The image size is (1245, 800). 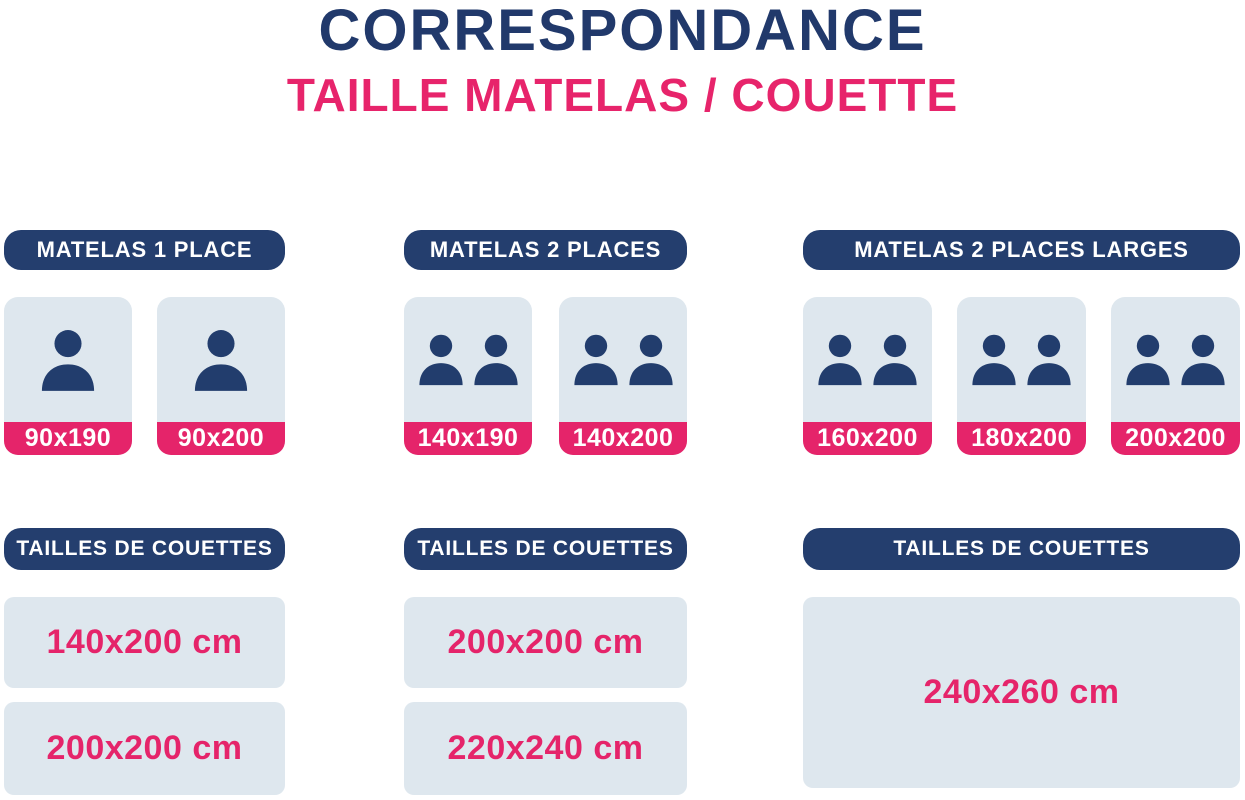 I want to click on duvet-size-box: 140x200 cm, so click(x=144, y=642).